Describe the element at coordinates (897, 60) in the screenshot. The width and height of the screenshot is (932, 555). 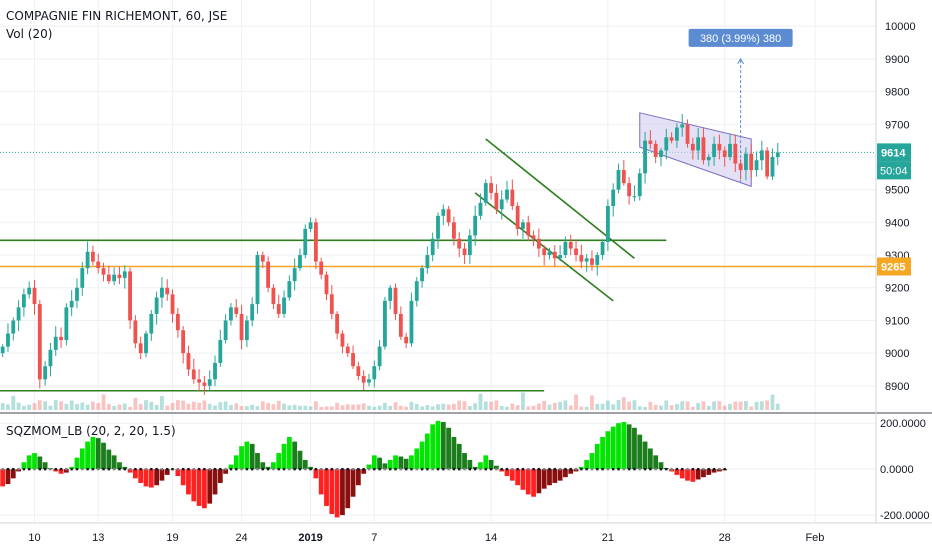
I see `price-tick-label: 9900` at that location.